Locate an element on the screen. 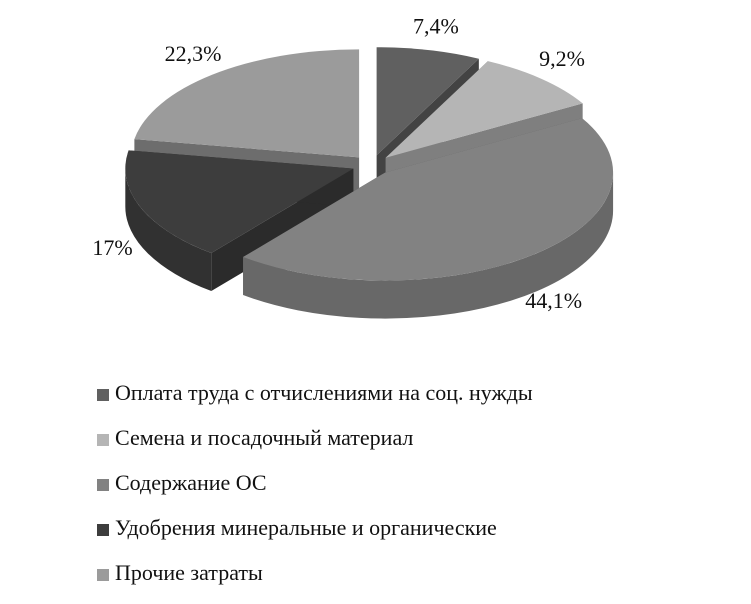 The width and height of the screenshot is (751, 604). data-label: 17% is located at coordinates (112, 247).